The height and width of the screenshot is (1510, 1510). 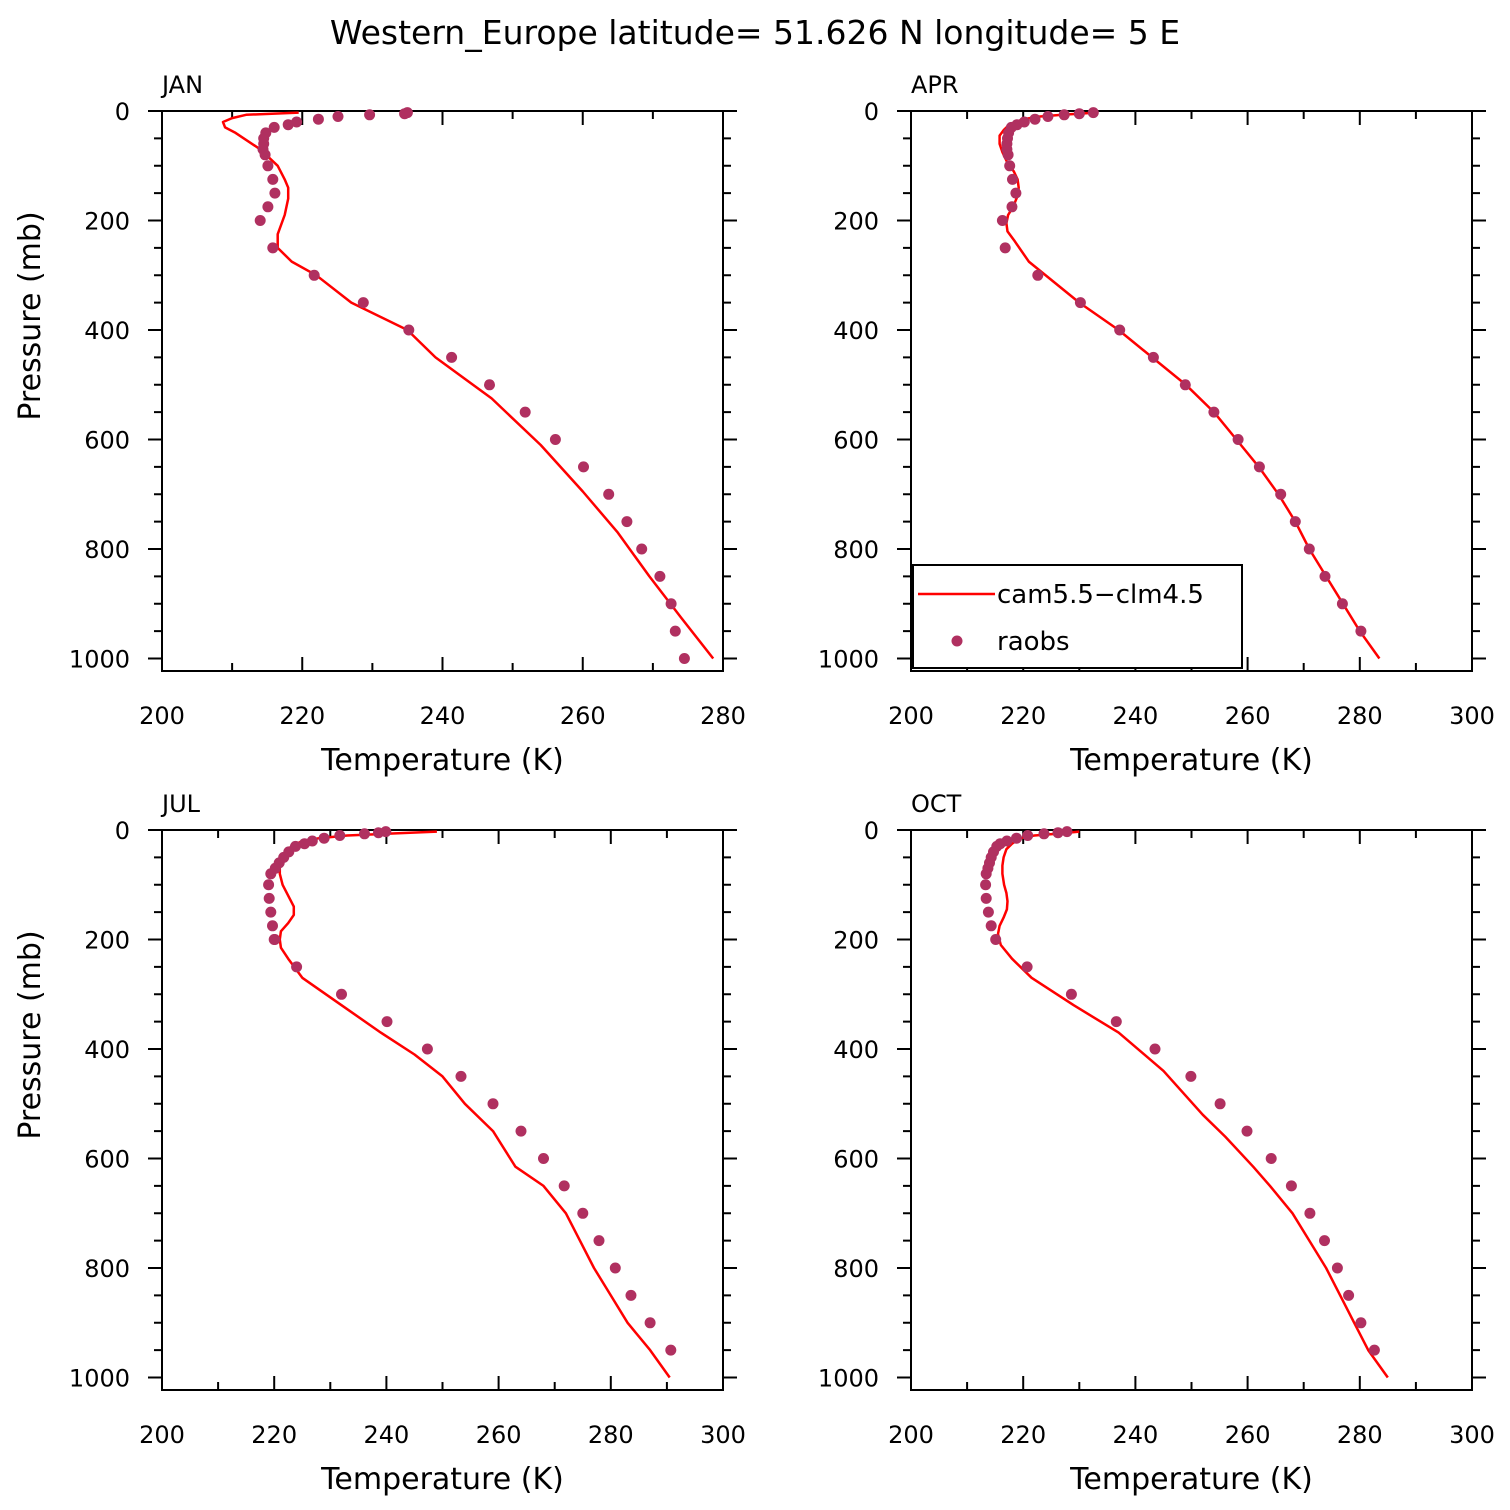 What do you see at coordinates (856, 1050) in the screenshot?
I see `y-tick-label: 400` at bounding box center [856, 1050].